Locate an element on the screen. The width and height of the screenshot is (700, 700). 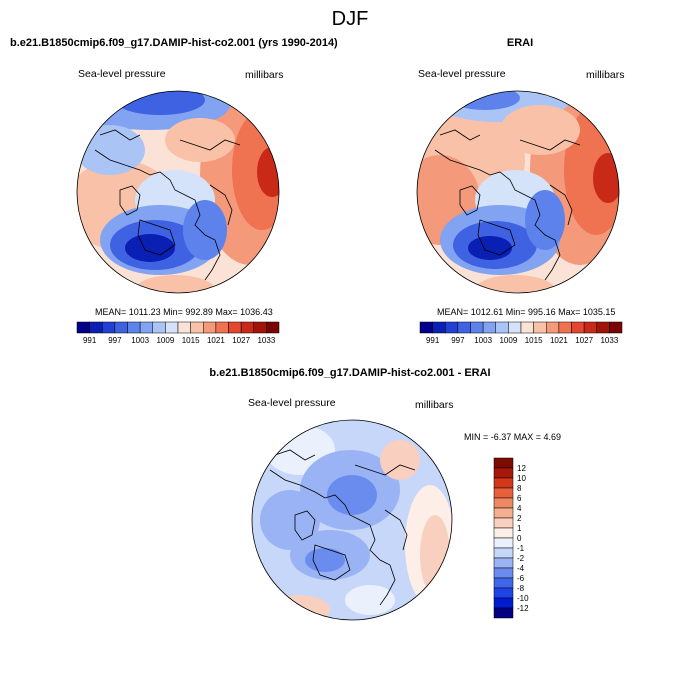
obs-stats: MEAN= 1012.61 Min= 995.16 Max= 1035.15 is located at coordinates (526, 312).